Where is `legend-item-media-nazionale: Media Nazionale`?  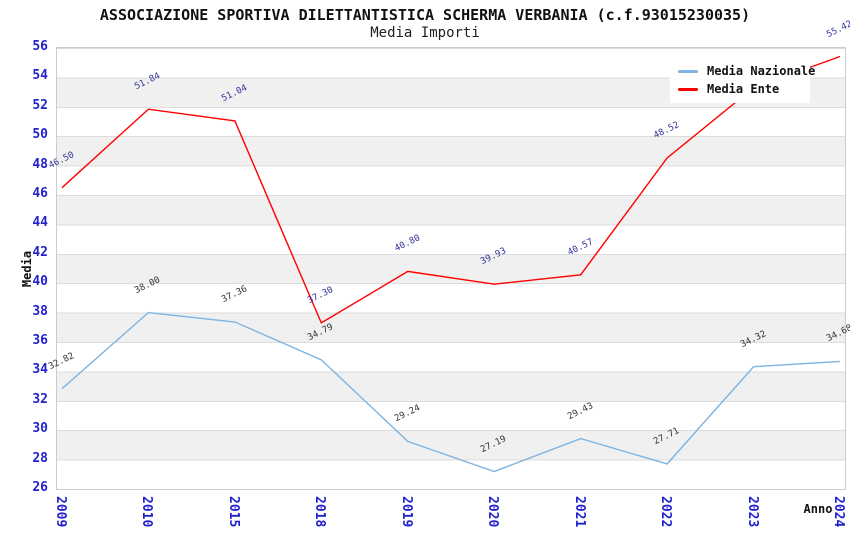 legend-item-media-nazionale: Media Nazionale is located at coordinates (746, 71).